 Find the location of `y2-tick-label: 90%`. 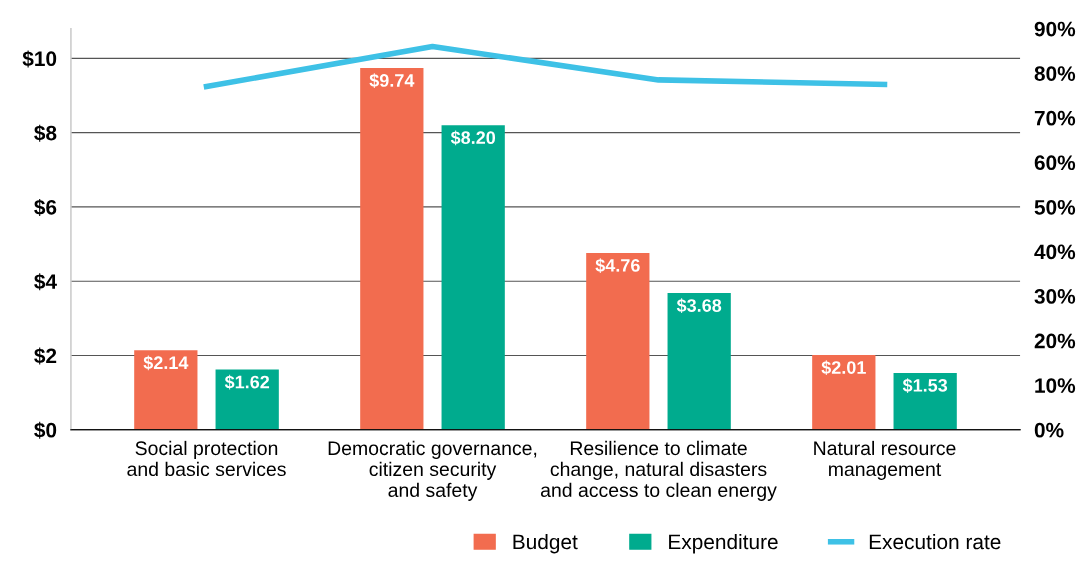

y2-tick-label: 90% is located at coordinates (1055, 29).